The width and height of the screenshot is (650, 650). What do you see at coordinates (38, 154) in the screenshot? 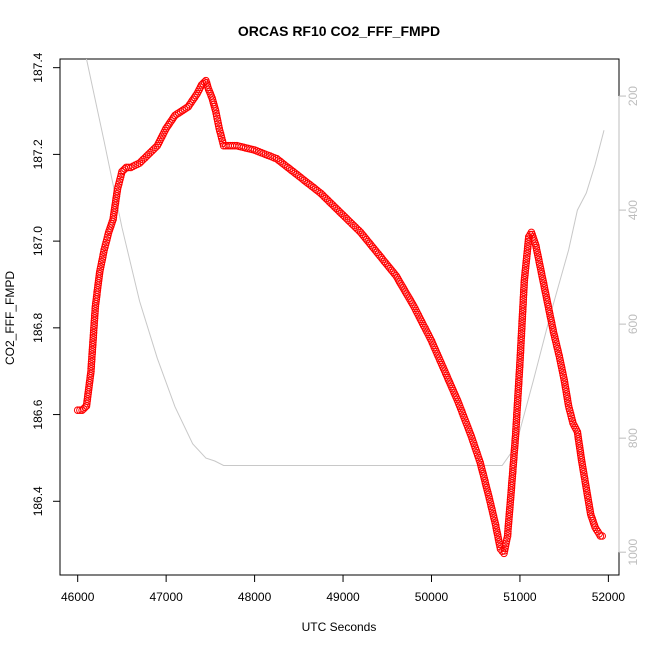
I see `y-tick-label: 187.2` at bounding box center [38, 154].